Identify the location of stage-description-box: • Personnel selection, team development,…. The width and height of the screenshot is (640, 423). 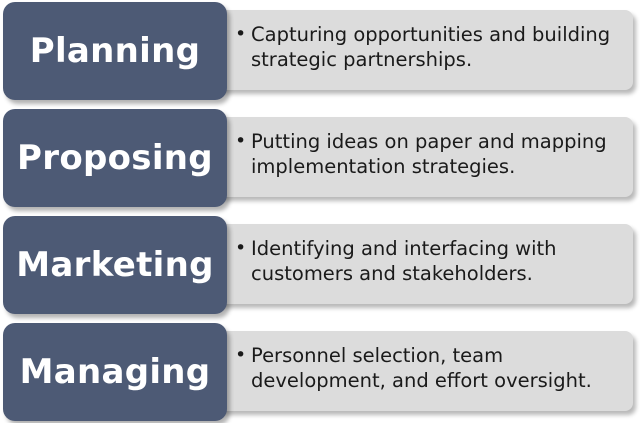
(423, 371).